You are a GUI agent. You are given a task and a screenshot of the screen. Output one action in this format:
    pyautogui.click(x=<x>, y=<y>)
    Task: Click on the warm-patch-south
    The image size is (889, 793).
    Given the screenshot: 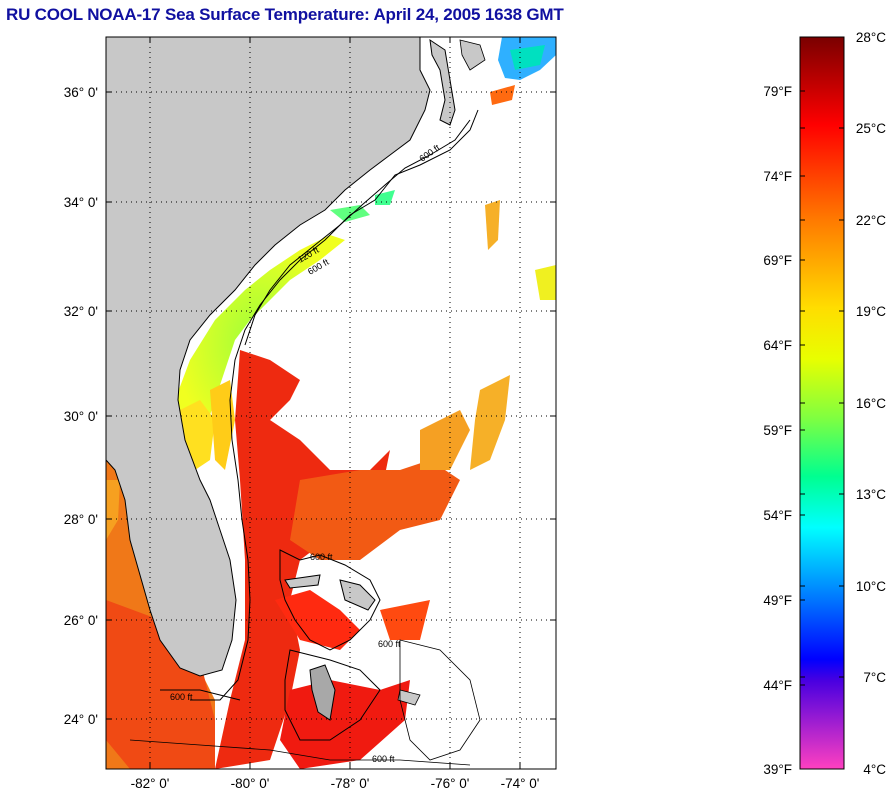 What is the action you would take?
    pyautogui.click(x=317, y=620)
    